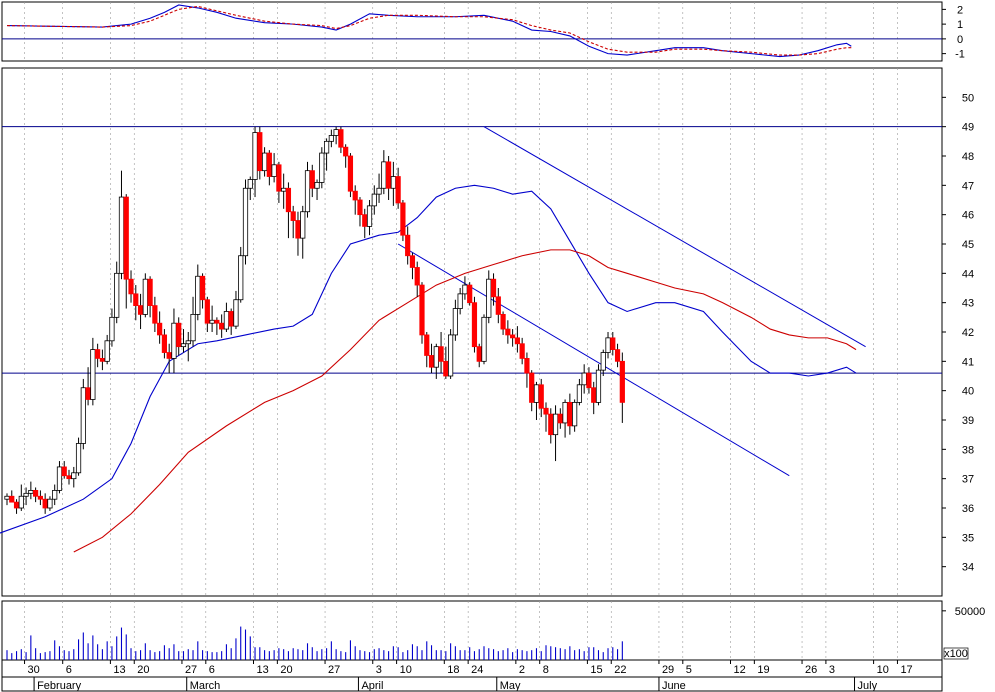 Image resolution: width=995 pixels, height=692 pixels. I want to click on day-tick-label: 20, so click(143, 670).